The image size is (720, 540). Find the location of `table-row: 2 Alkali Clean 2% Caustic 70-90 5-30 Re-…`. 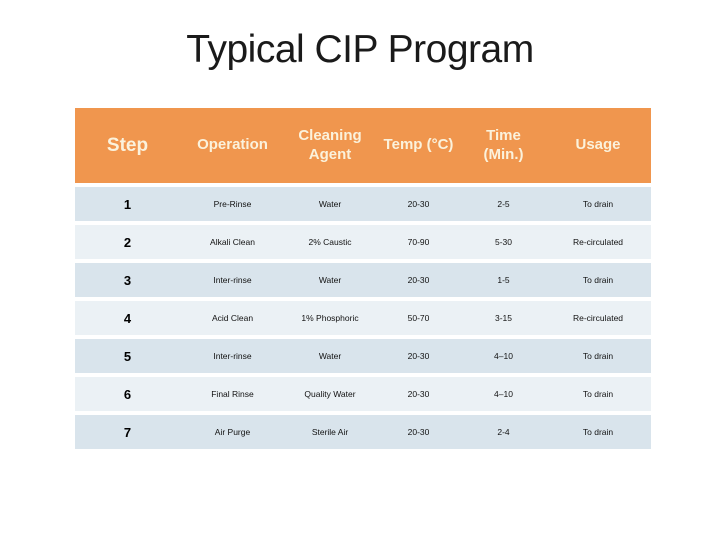

table-row: 2 Alkali Clean 2% Caustic 70-90 5-30 Re-… is located at coordinates (363, 242).